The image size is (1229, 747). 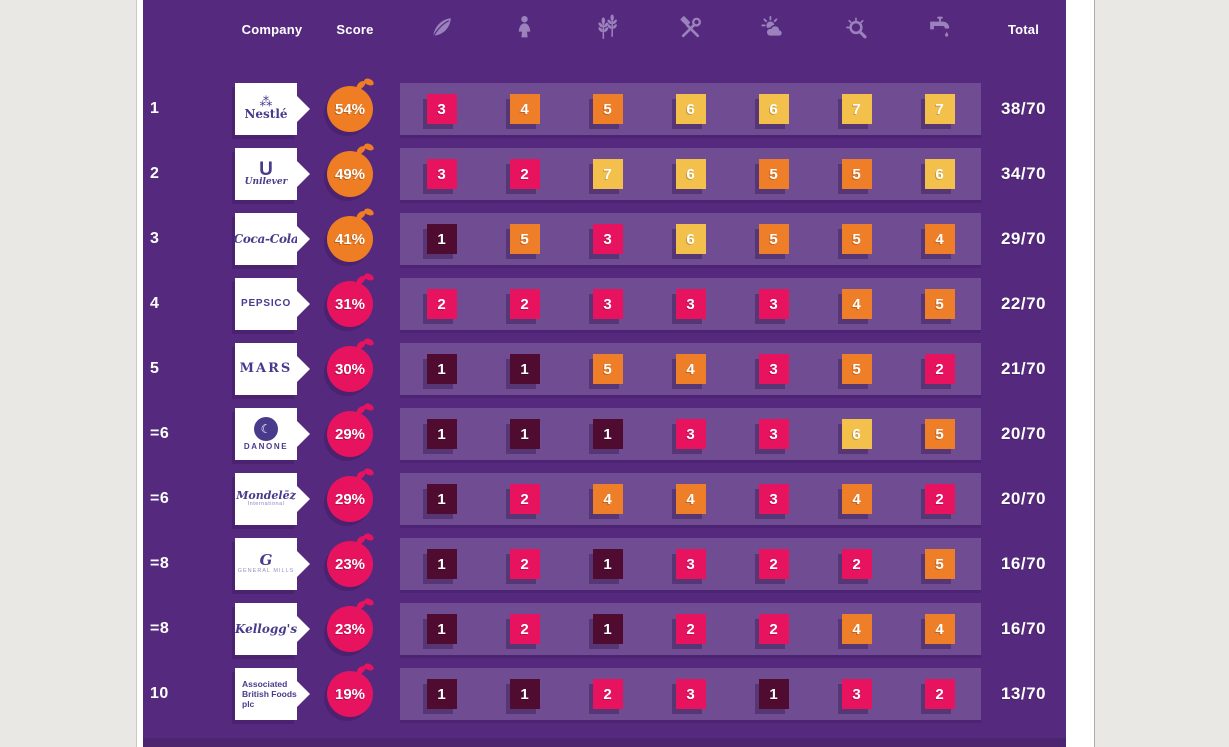 I want to click on score-label: 23%, so click(x=350, y=629).